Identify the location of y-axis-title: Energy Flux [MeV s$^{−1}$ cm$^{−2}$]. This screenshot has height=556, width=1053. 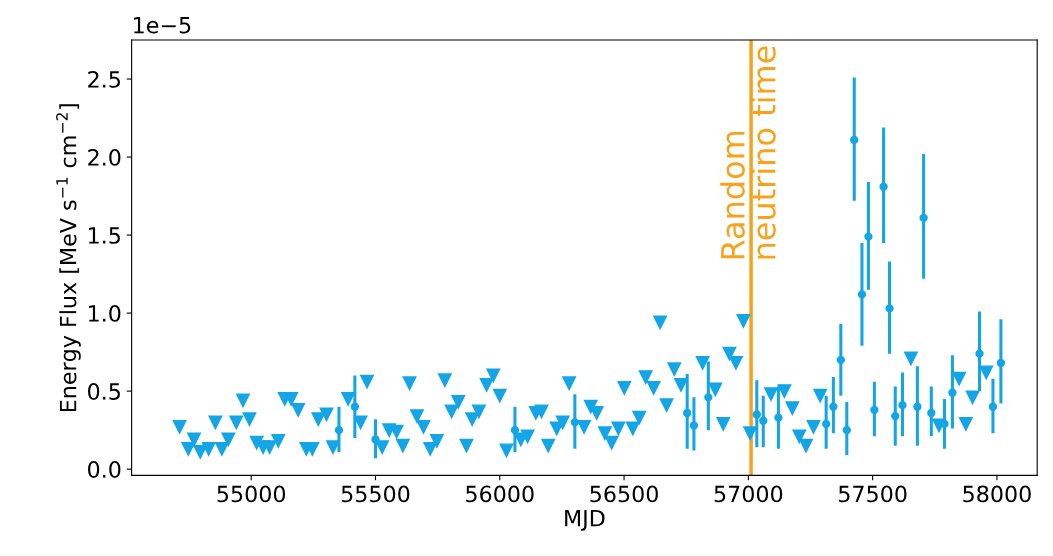
(68, 258).